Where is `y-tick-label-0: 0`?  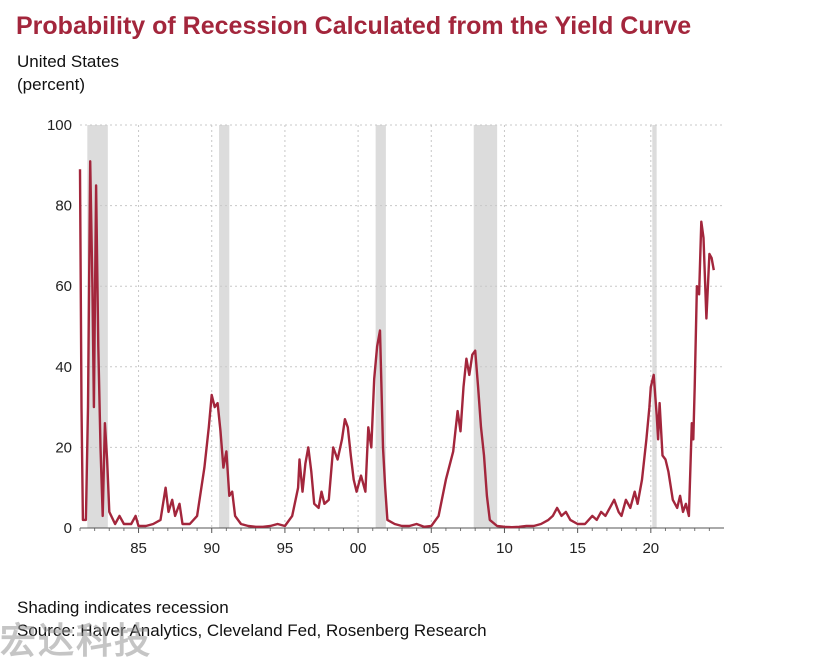 y-tick-label-0: 0 is located at coordinates (68, 528).